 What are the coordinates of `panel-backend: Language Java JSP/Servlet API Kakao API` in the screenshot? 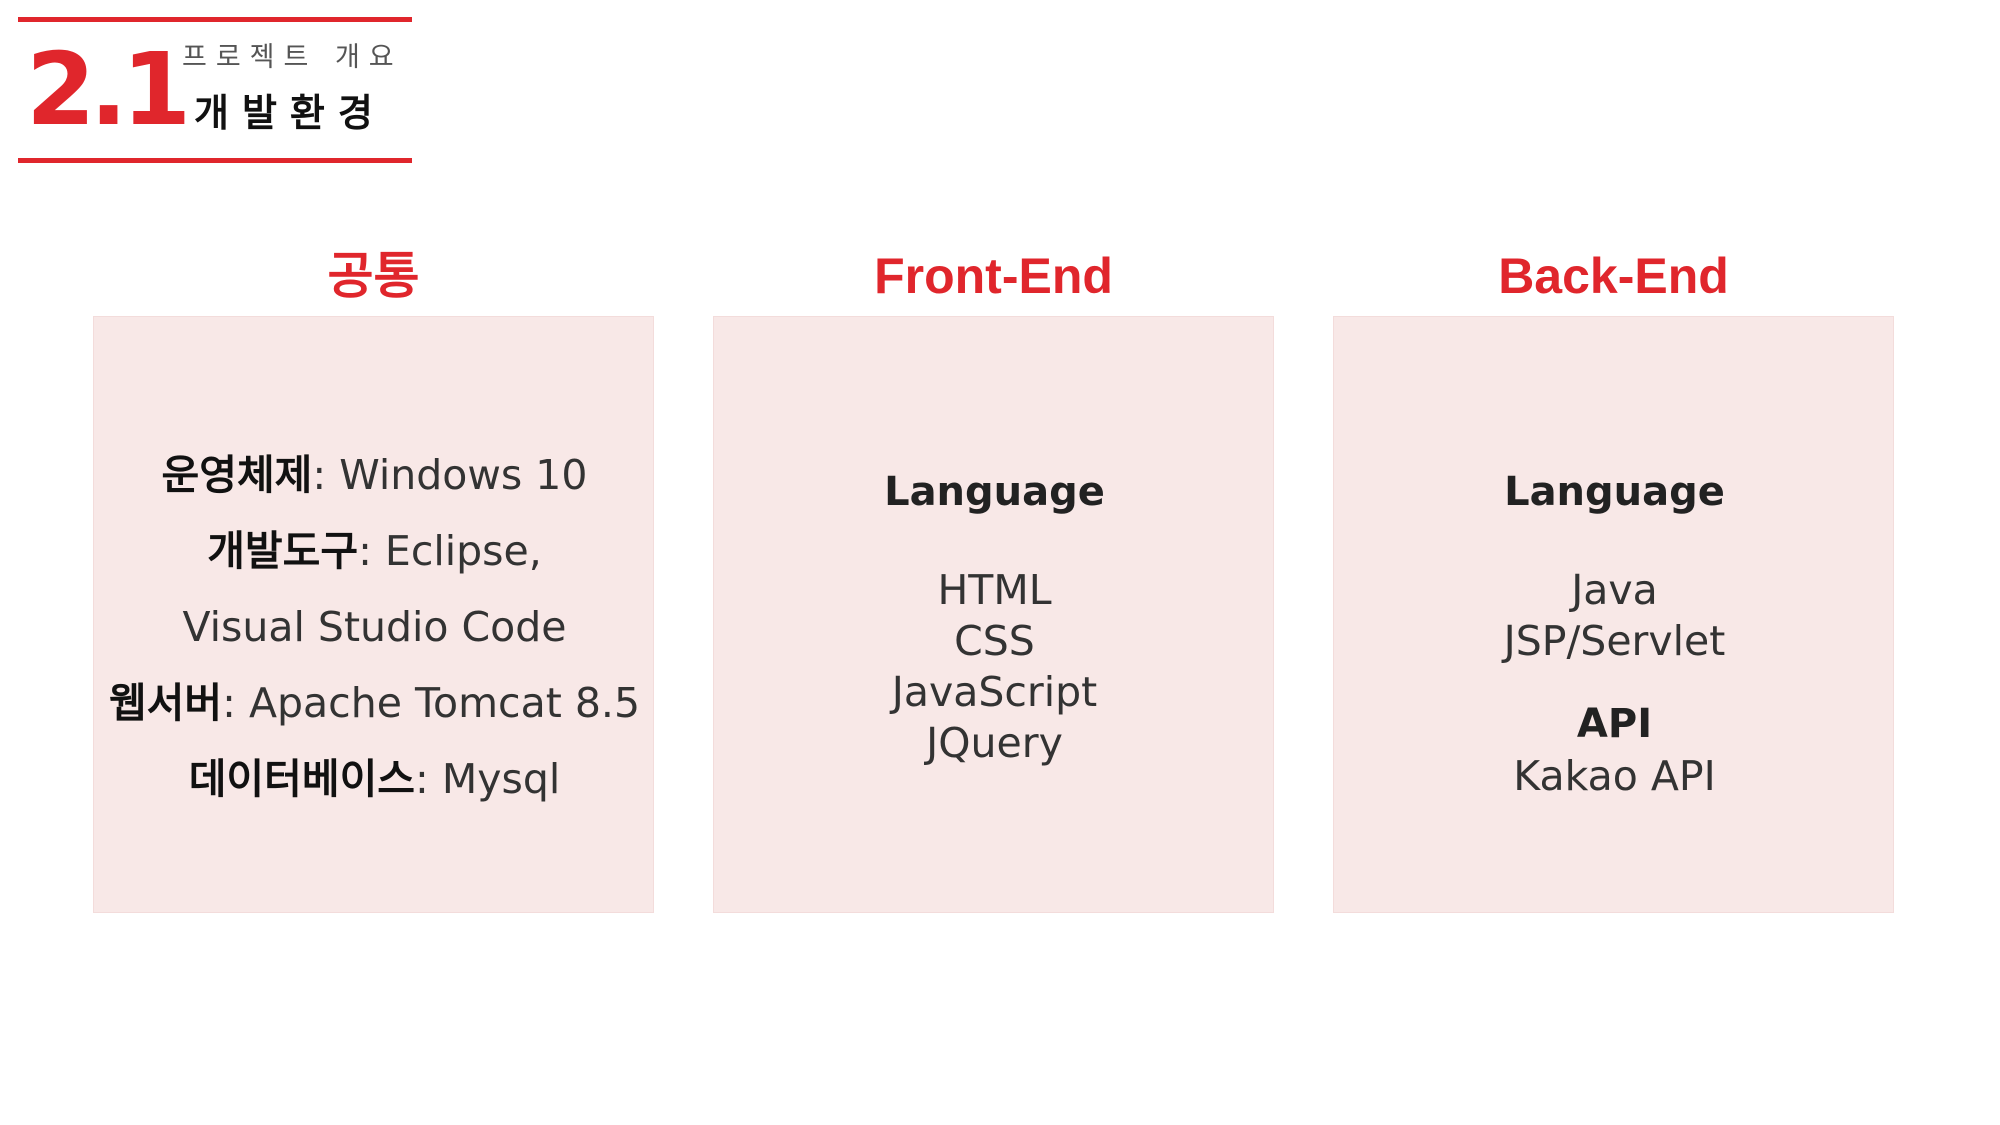 It's located at (1613, 614).